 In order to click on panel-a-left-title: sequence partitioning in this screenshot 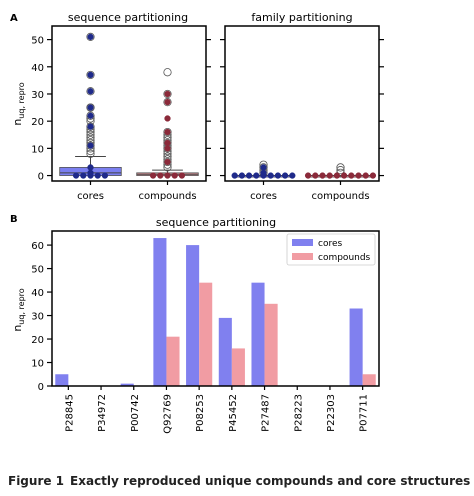, I will do `click(128, 17)`.